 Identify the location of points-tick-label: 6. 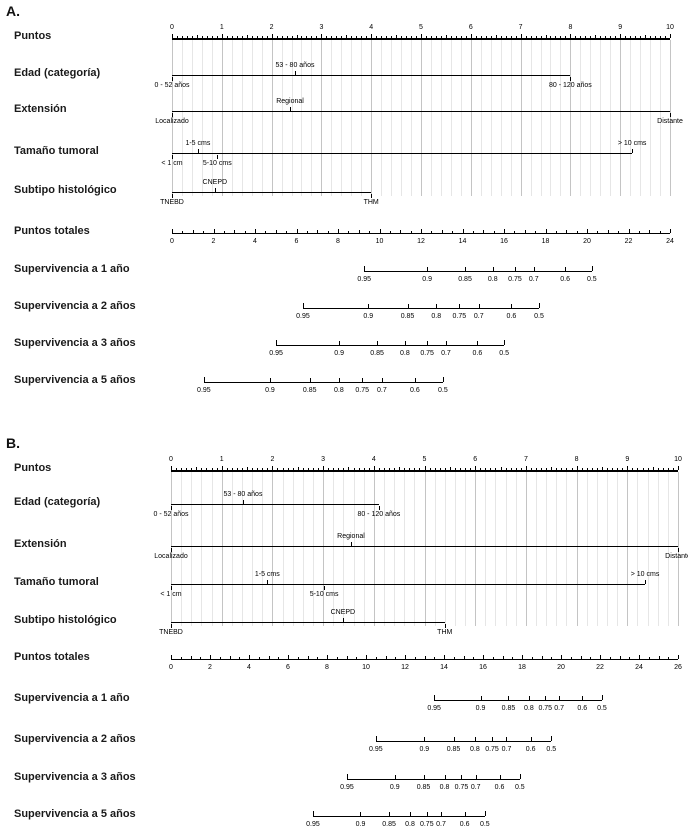
(475, 459).